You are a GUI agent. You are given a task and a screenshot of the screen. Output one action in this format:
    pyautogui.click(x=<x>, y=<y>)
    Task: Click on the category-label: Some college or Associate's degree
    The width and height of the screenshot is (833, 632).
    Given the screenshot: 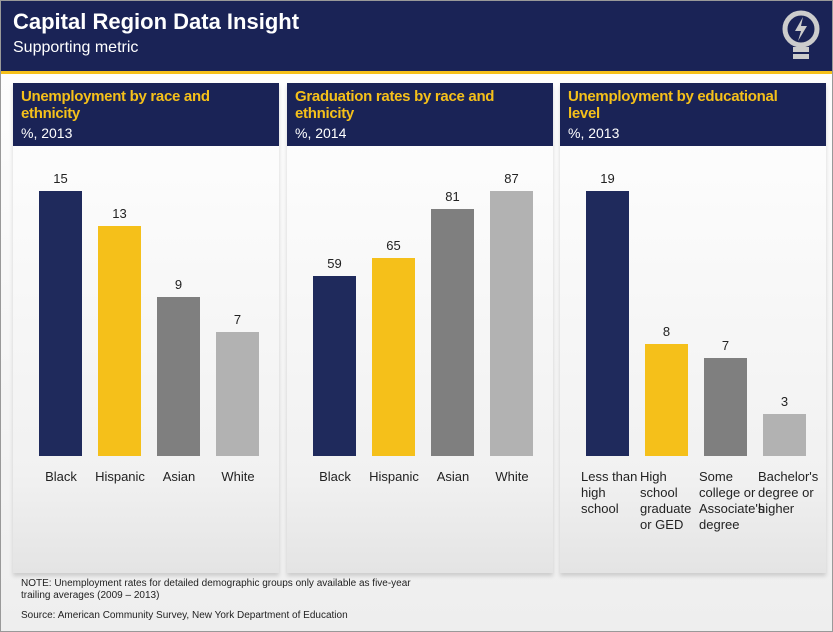 What is the action you would take?
    pyautogui.click(x=732, y=500)
    